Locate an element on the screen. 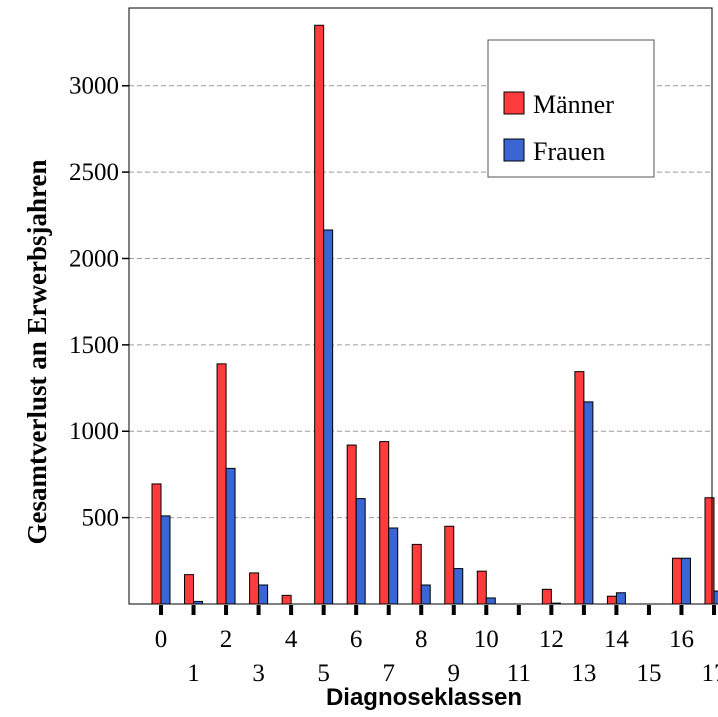  x-tick-label-2: 2 is located at coordinates (226, 639).